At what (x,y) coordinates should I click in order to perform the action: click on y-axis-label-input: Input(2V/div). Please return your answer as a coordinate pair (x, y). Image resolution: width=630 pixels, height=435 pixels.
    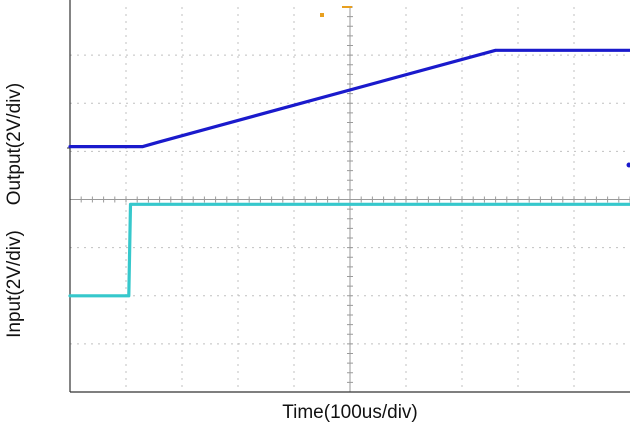
    Looking at the image, I should click on (14, 284).